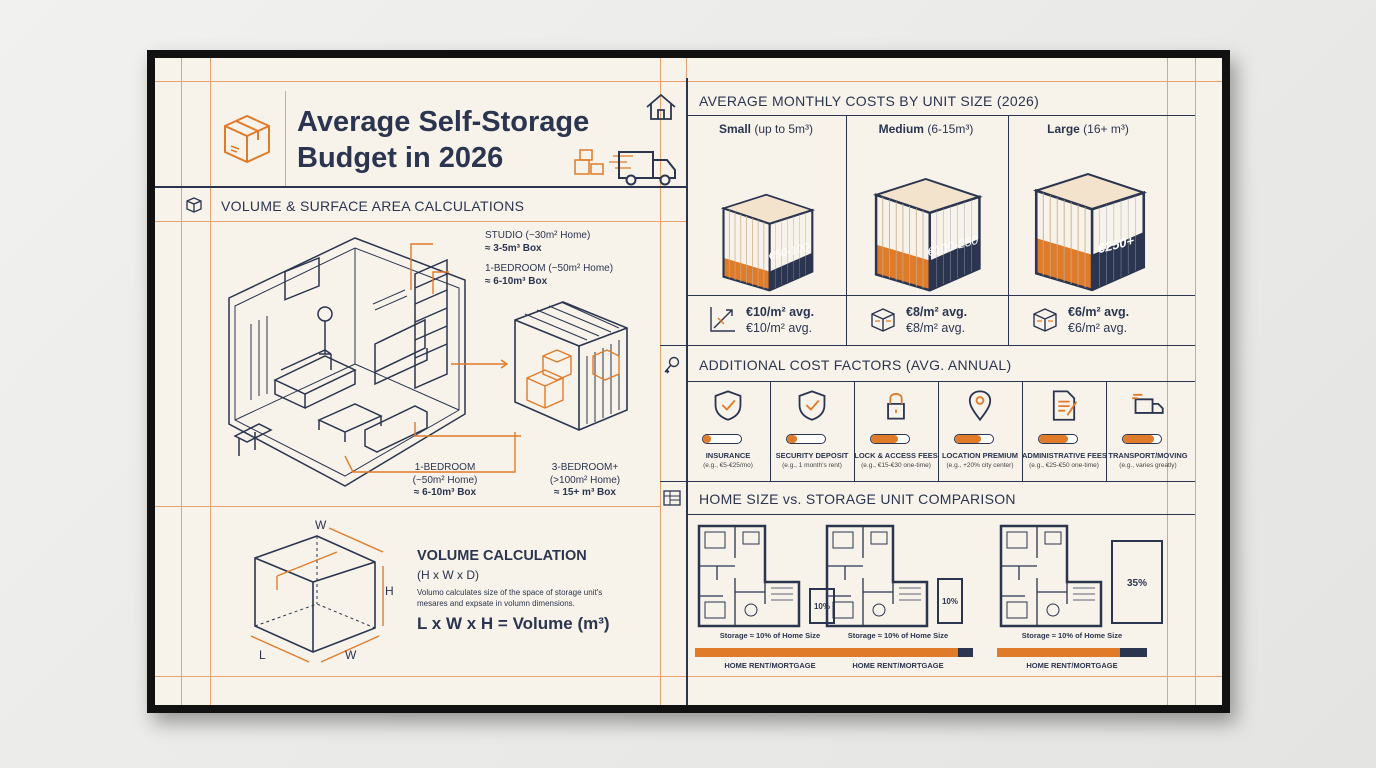 The height and width of the screenshot is (768, 1376). What do you see at coordinates (1148, 455) in the screenshot?
I see `factor-label: TRANSPORT/MOVING` at bounding box center [1148, 455].